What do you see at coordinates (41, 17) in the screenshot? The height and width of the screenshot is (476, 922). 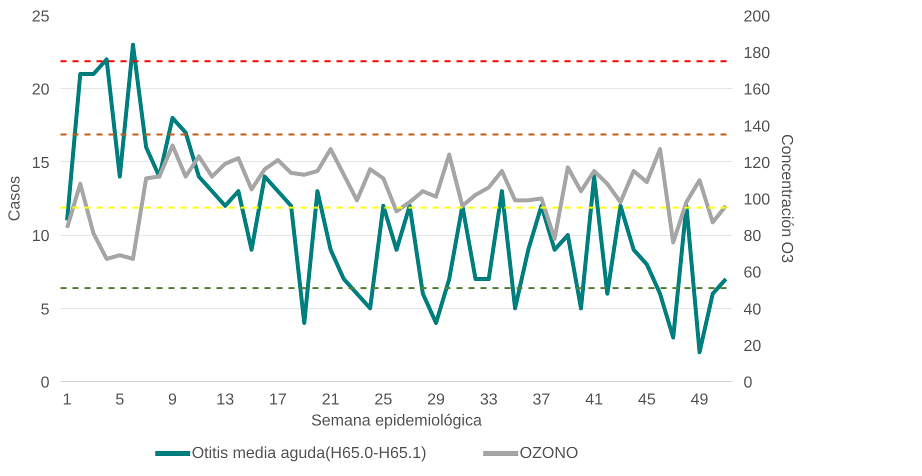 I see `y-tick-label: 25` at bounding box center [41, 17].